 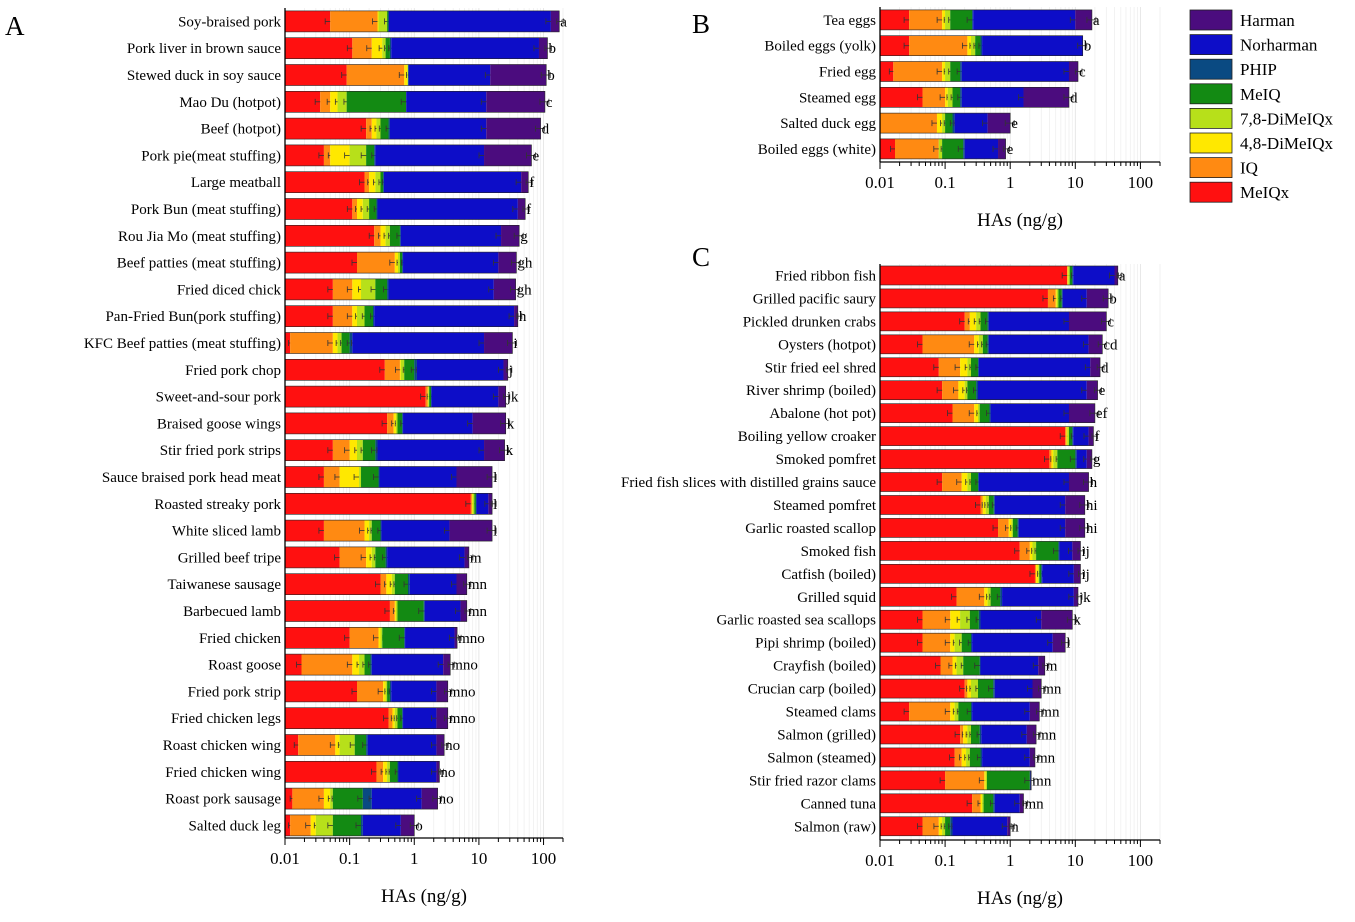 What do you see at coordinates (241, 130) in the screenshot?
I see `category-label: Beef (hotpot)` at bounding box center [241, 130].